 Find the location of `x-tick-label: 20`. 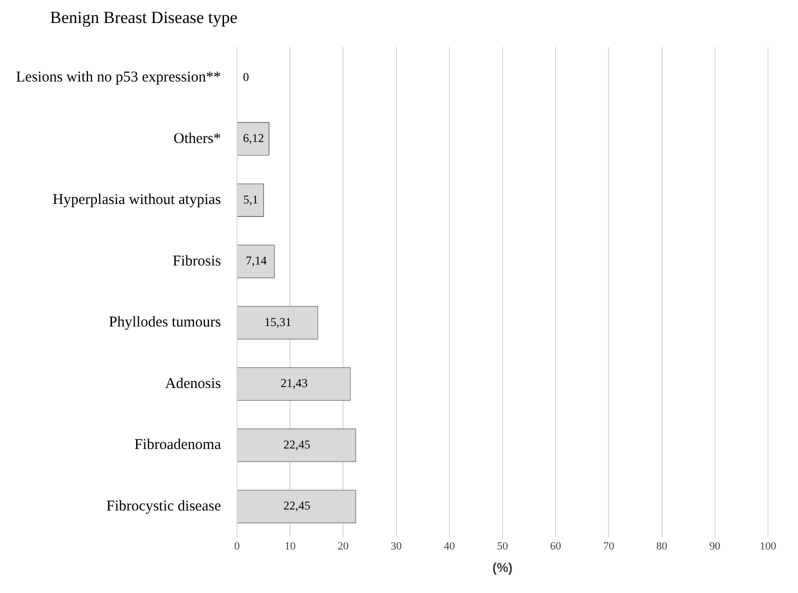

x-tick-label: 20 is located at coordinates (344, 546).